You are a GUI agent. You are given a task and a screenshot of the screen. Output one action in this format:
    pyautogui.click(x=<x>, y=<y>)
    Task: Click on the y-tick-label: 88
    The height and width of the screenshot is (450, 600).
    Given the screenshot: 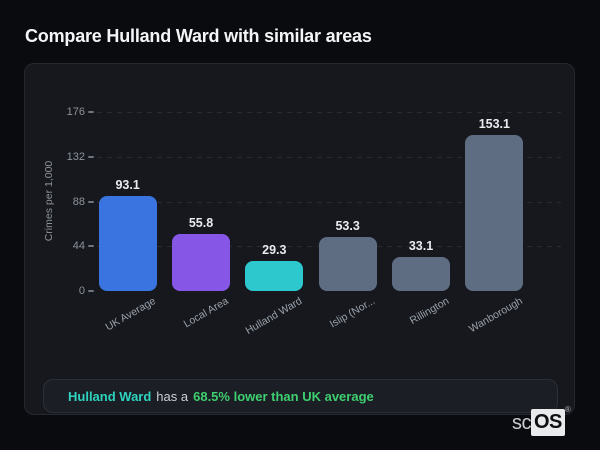 What is the action you would take?
    pyautogui.click(x=78, y=201)
    